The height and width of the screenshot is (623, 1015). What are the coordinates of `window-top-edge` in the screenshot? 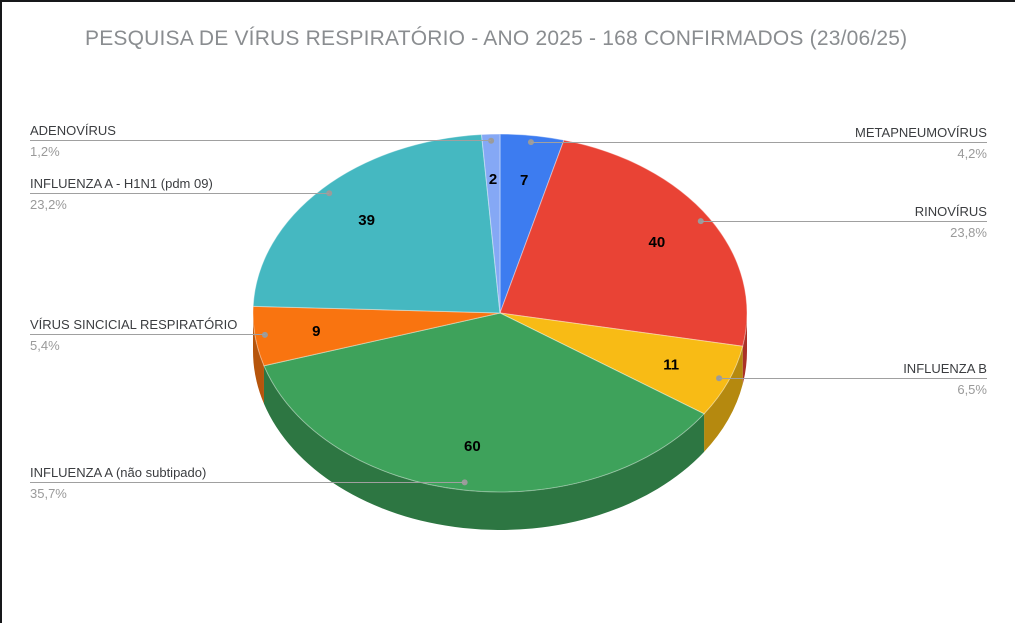 It's located at (507, 1).